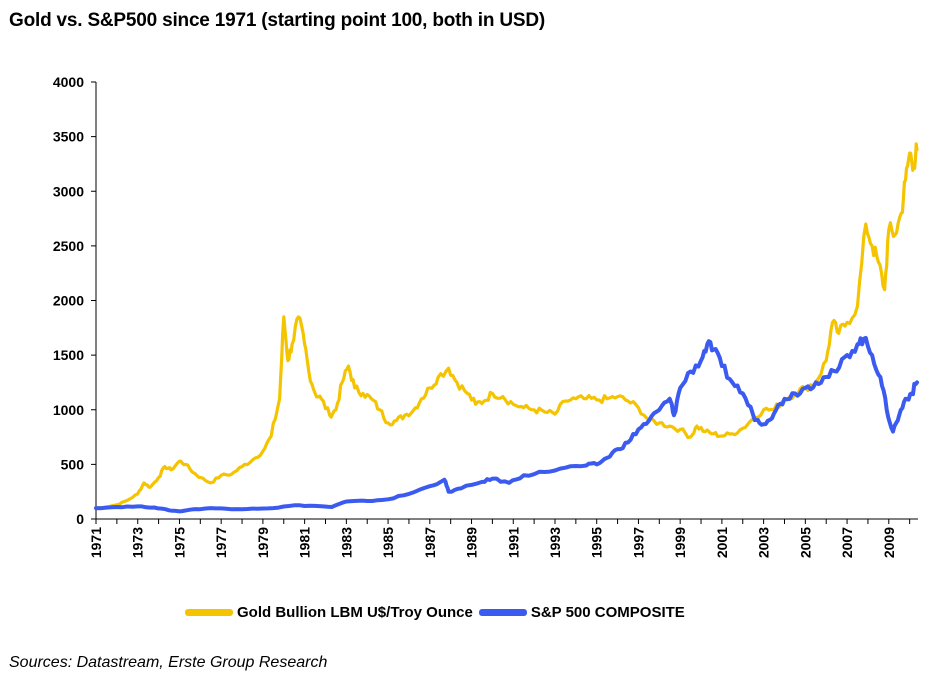 This screenshot has height=683, width=935. I want to click on y-tick-label: 2500, so click(68, 246).